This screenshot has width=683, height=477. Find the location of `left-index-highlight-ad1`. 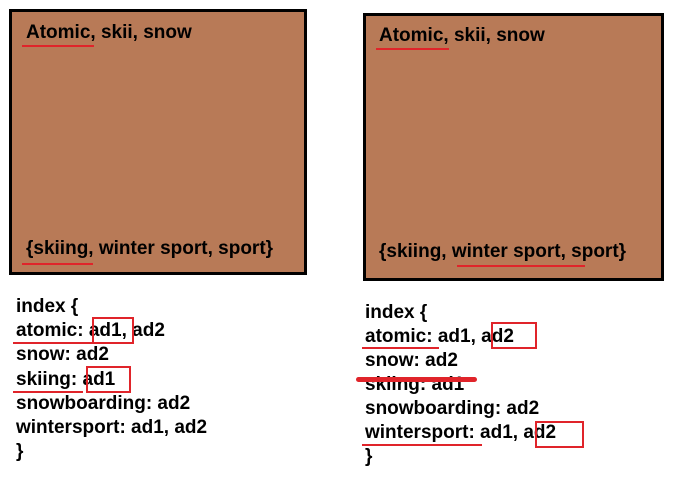

left-index-highlight-ad1 is located at coordinates (113, 330).